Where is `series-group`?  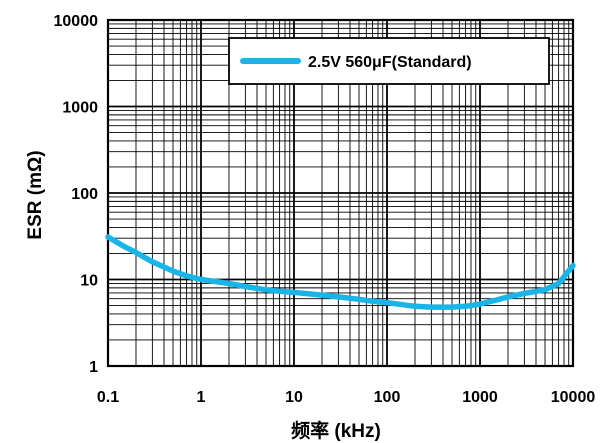 series-group is located at coordinates (340, 272).